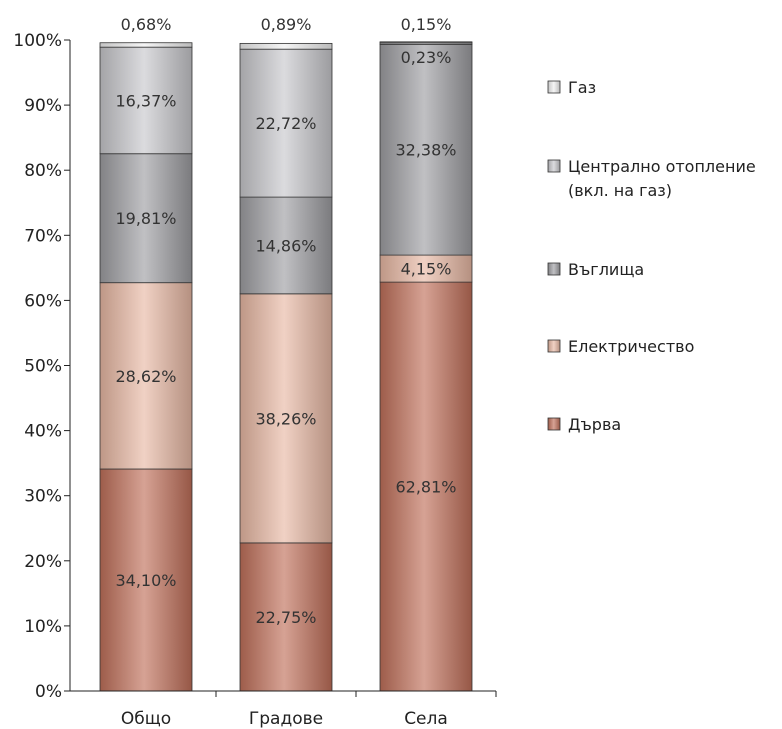 The width and height of the screenshot is (782, 729). What do you see at coordinates (594, 424) in the screenshot?
I see `legend-label: Дърва` at bounding box center [594, 424].